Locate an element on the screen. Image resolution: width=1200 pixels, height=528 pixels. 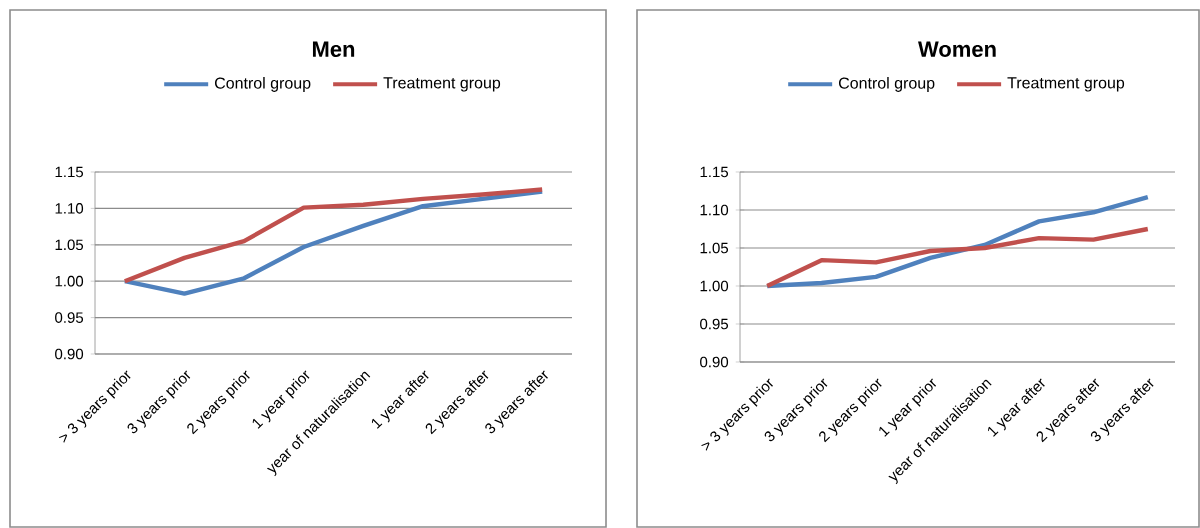
chart-title: Men is located at coordinates (333, 49).